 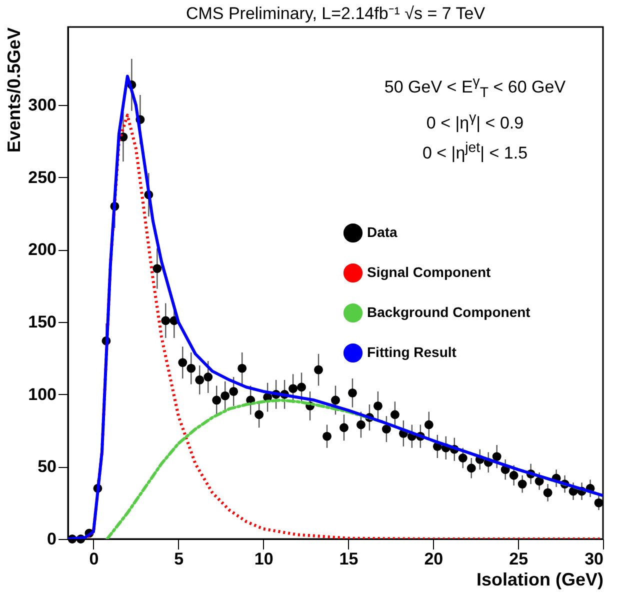 What do you see at coordinates (475, 88) in the screenshot?
I see `annotation: 50 GeV < E$^{γ}$$_{T}$ < 60 GeV` at bounding box center [475, 88].